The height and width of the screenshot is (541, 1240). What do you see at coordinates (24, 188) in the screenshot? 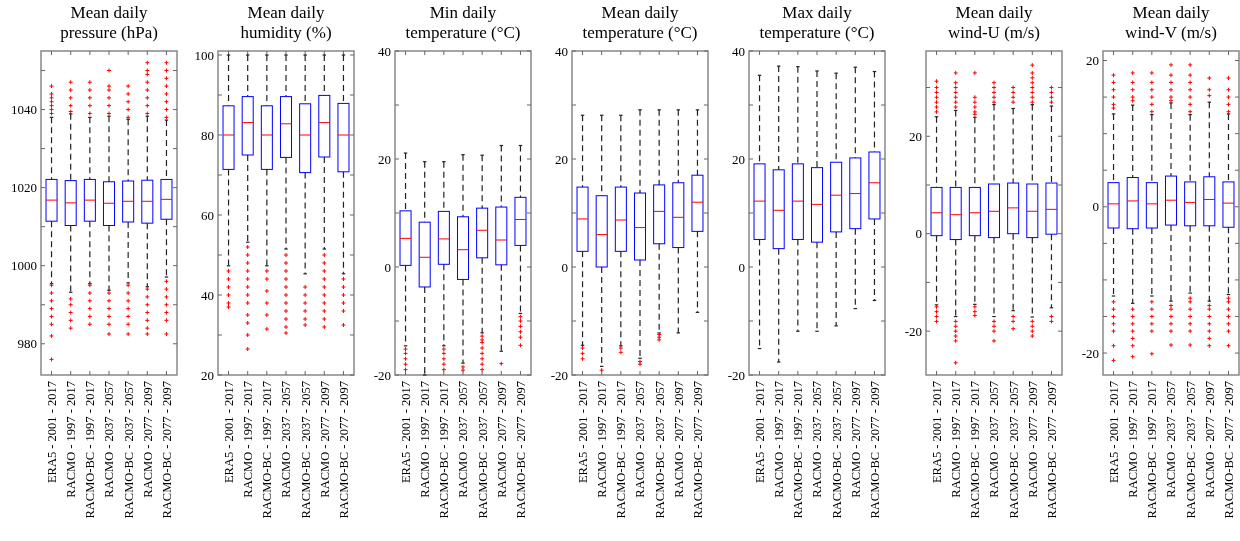
I see `y-tick-label: 1020` at bounding box center [24, 188].